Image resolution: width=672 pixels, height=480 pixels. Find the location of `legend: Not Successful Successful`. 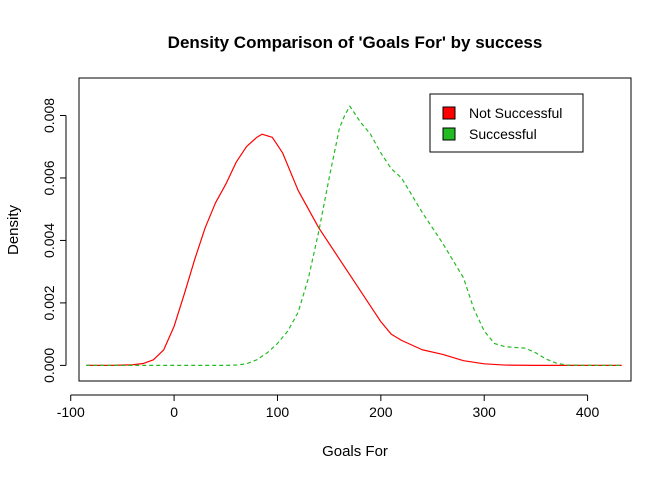

legend: Not Successful Successful is located at coordinates (506, 123).